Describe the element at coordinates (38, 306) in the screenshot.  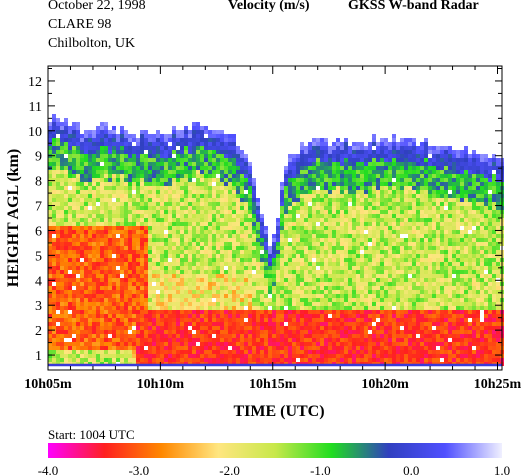
I see `y-tick-label: 3` at that location.